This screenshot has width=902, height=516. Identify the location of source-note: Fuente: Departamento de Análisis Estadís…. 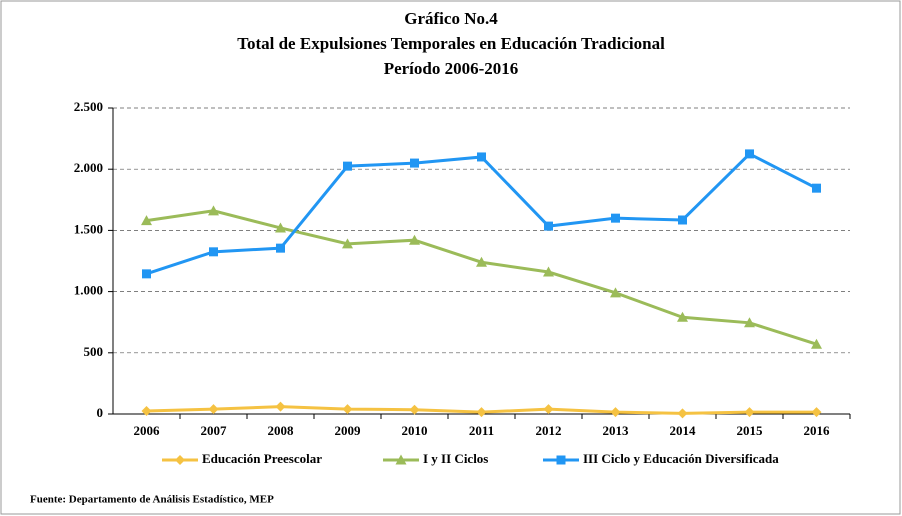
(152, 500).